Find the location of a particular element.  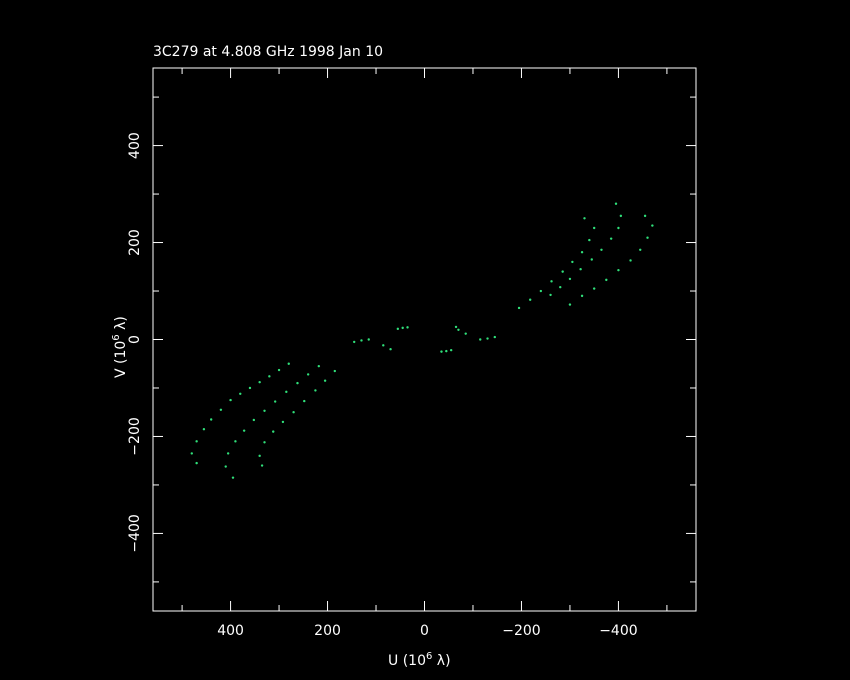

y-tick-label: −400 is located at coordinates (135, 533).